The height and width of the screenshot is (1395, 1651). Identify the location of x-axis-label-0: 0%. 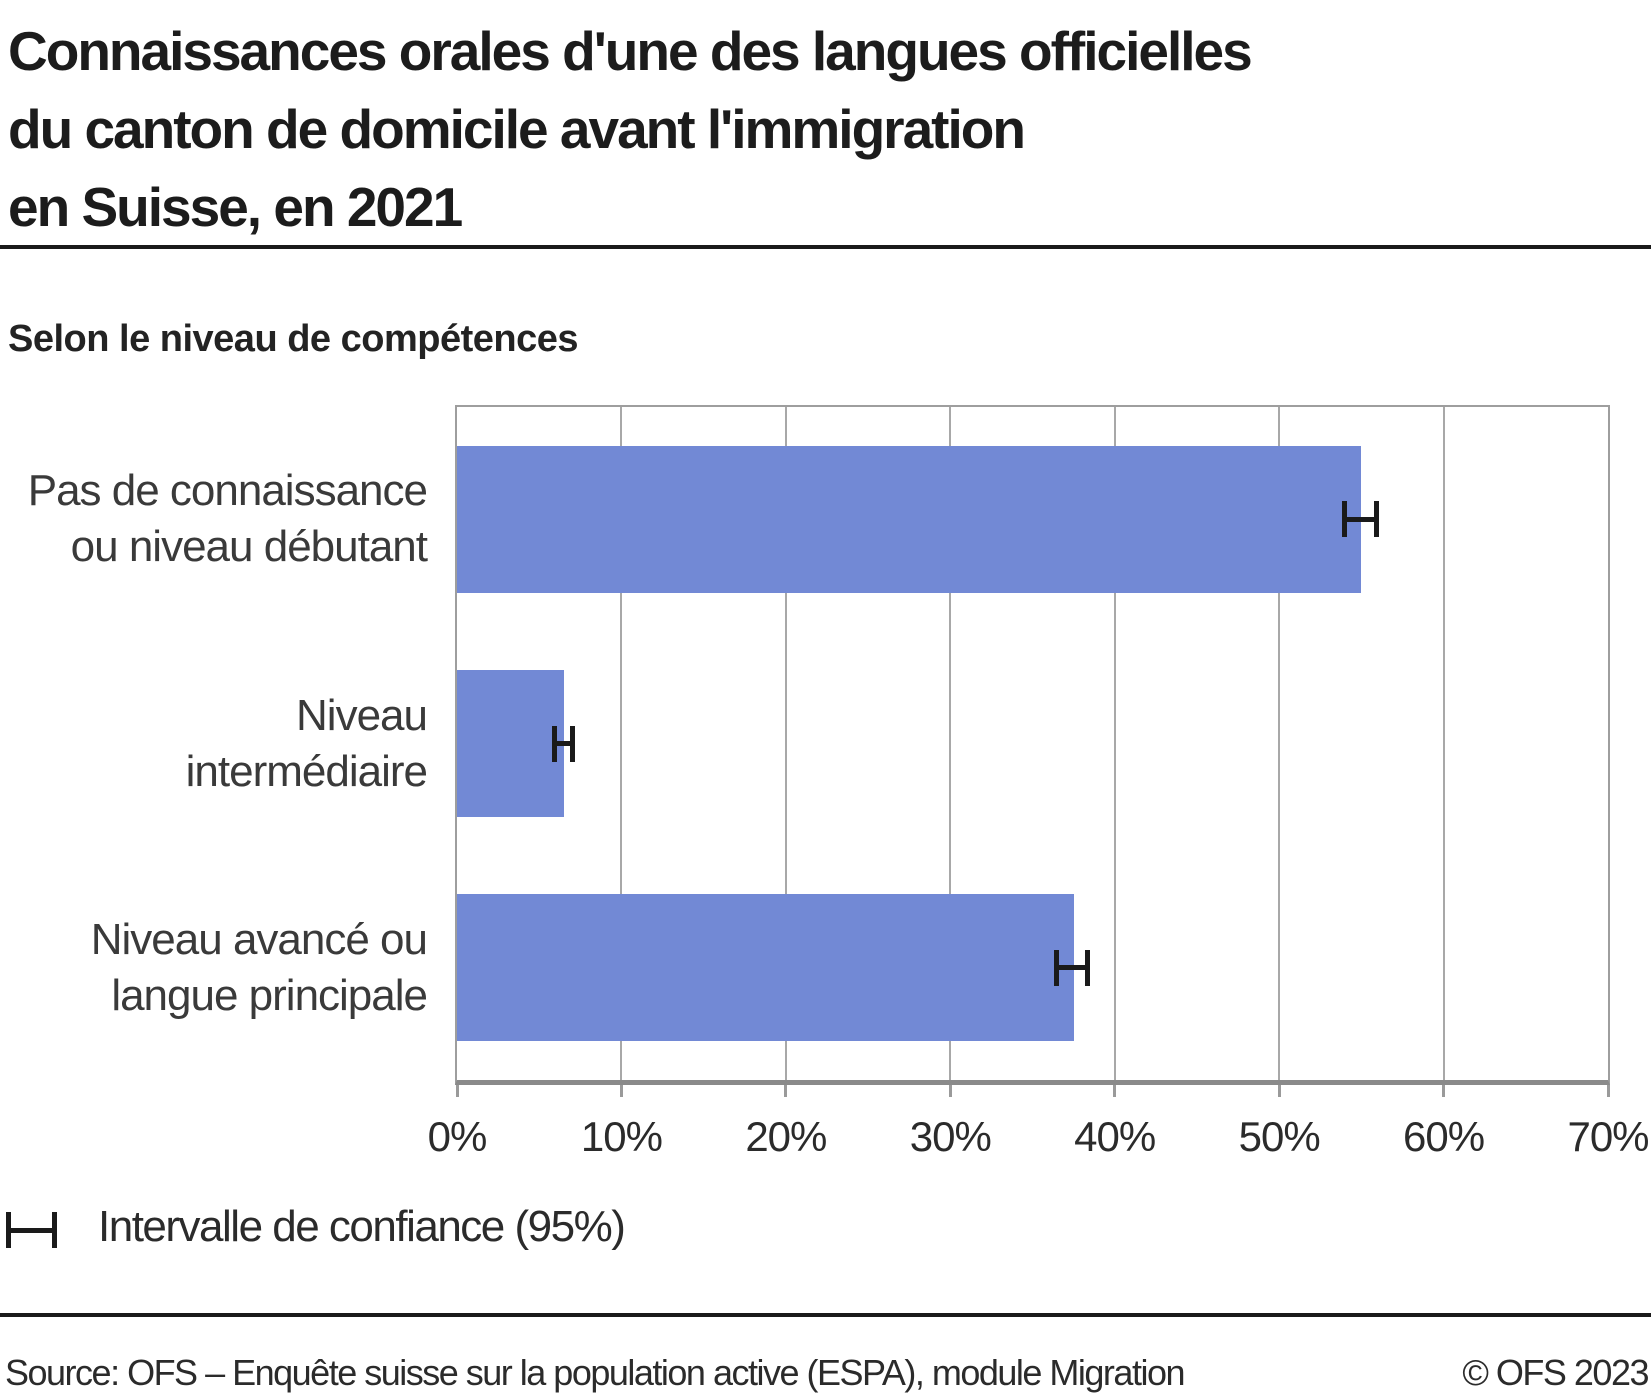
(457, 1136).